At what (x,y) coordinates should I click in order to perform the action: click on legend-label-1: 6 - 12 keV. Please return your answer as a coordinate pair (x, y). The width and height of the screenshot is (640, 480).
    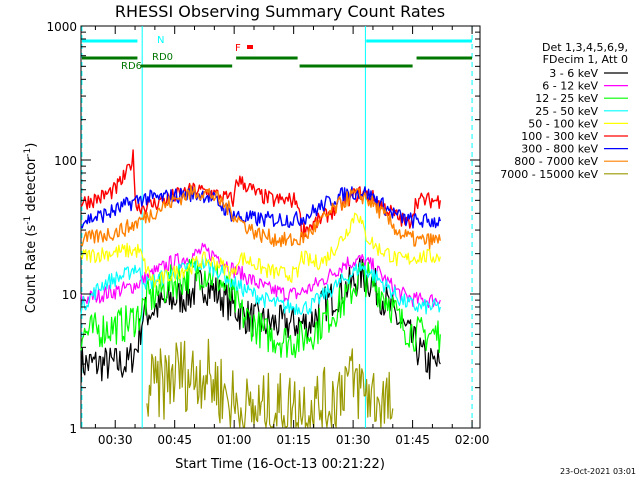
    Looking at the image, I should click on (570, 86).